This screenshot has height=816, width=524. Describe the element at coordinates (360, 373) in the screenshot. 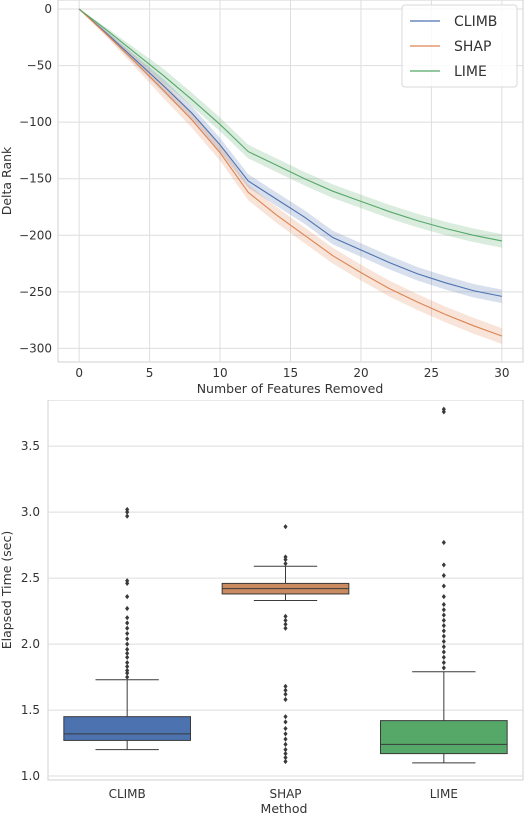

I see `x-tick-label: 20` at that location.